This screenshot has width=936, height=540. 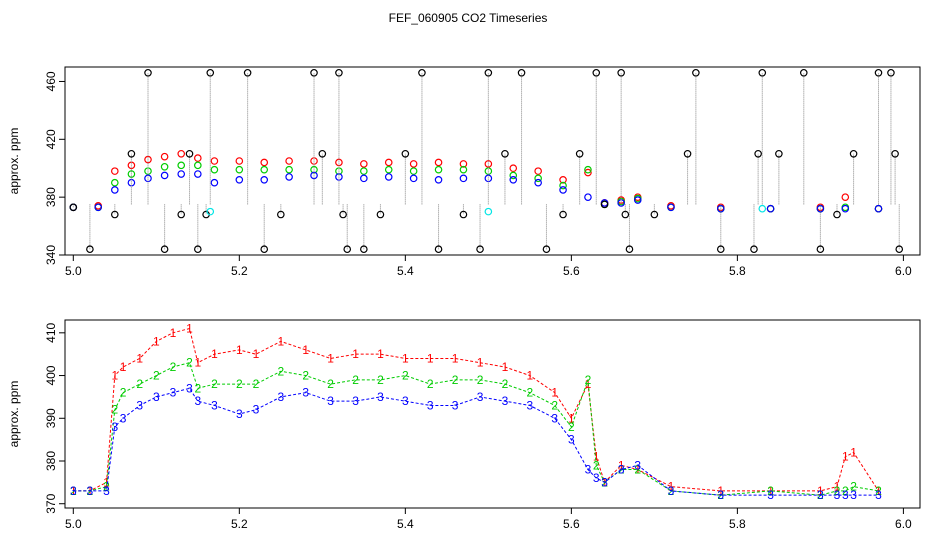 What do you see at coordinates (903, 524) in the screenshot?
I see `bottom-x-tick-label: 6.0` at bounding box center [903, 524].